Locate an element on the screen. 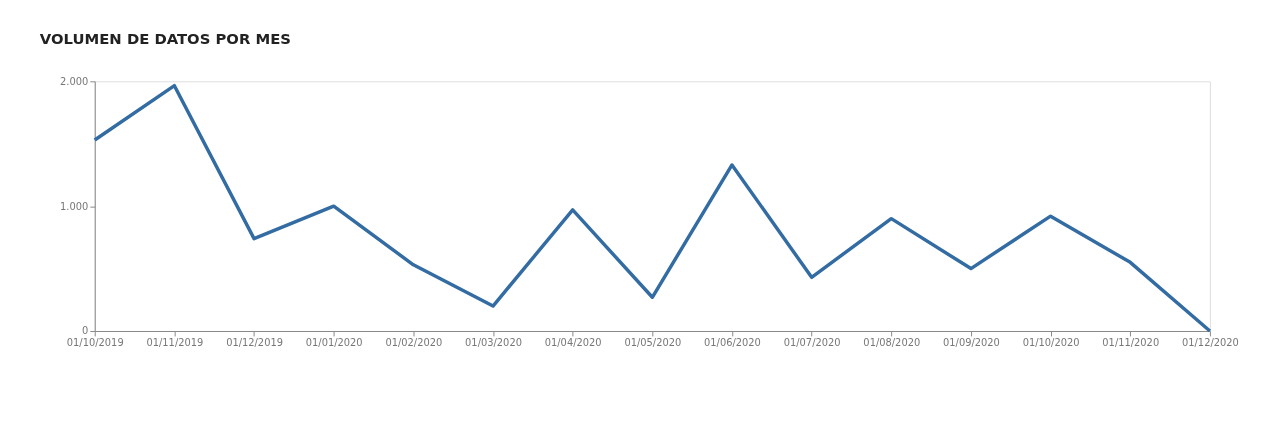 The height and width of the screenshot is (436, 1278). x-tick-label: 01/11/2019 is located at coordinates (175, 343).